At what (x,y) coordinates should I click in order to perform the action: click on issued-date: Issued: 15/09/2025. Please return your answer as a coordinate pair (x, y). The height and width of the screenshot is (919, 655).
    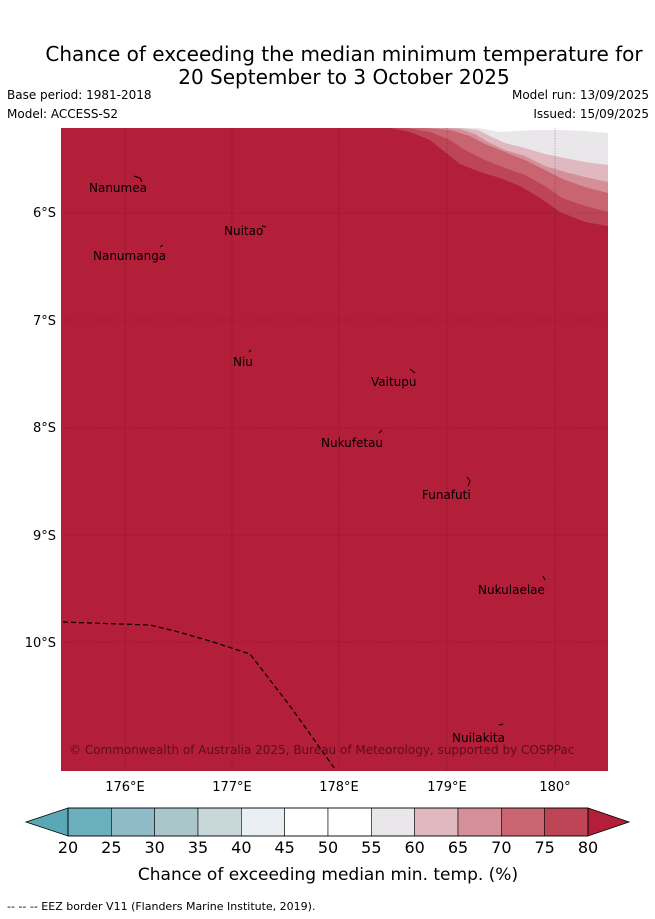
    Looking at the image, I should click on (591, 114).